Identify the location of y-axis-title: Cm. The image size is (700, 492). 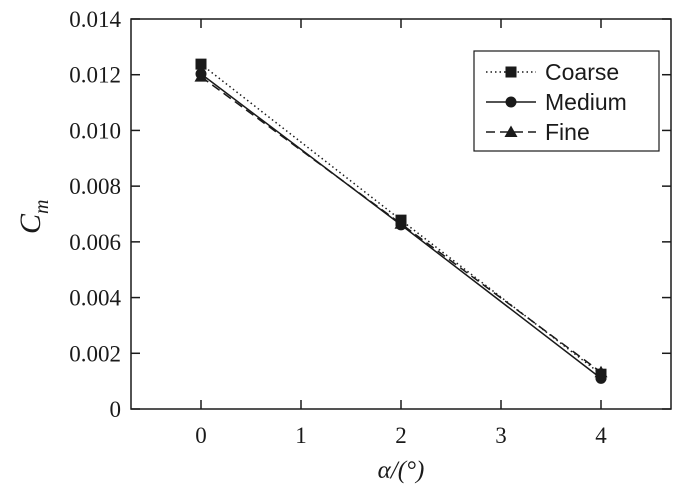
(33, 217).